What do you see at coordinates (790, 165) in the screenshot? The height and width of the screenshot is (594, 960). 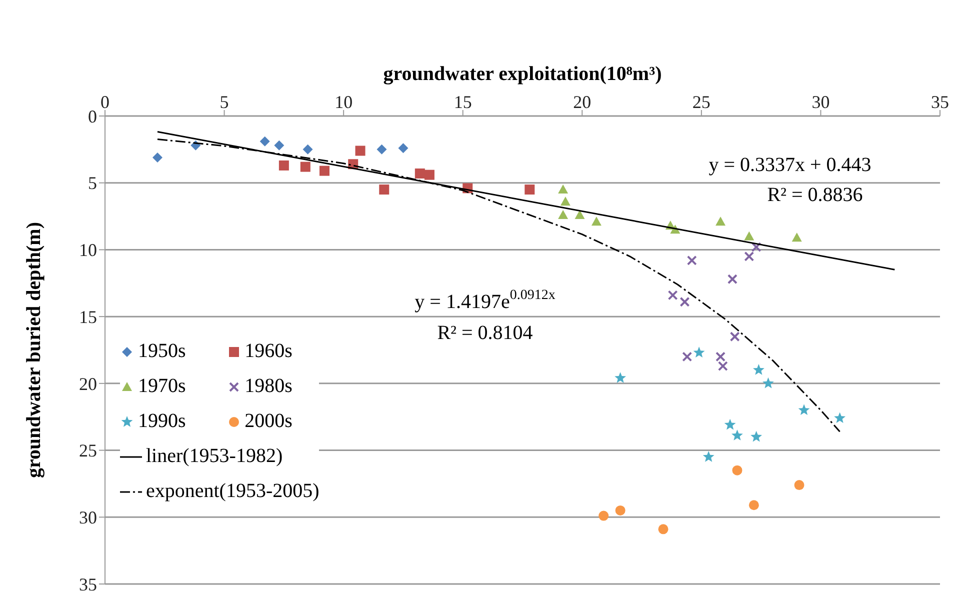 I see `annotation: y = 0.3337x + 0.443` at bounding box center [790, 165].